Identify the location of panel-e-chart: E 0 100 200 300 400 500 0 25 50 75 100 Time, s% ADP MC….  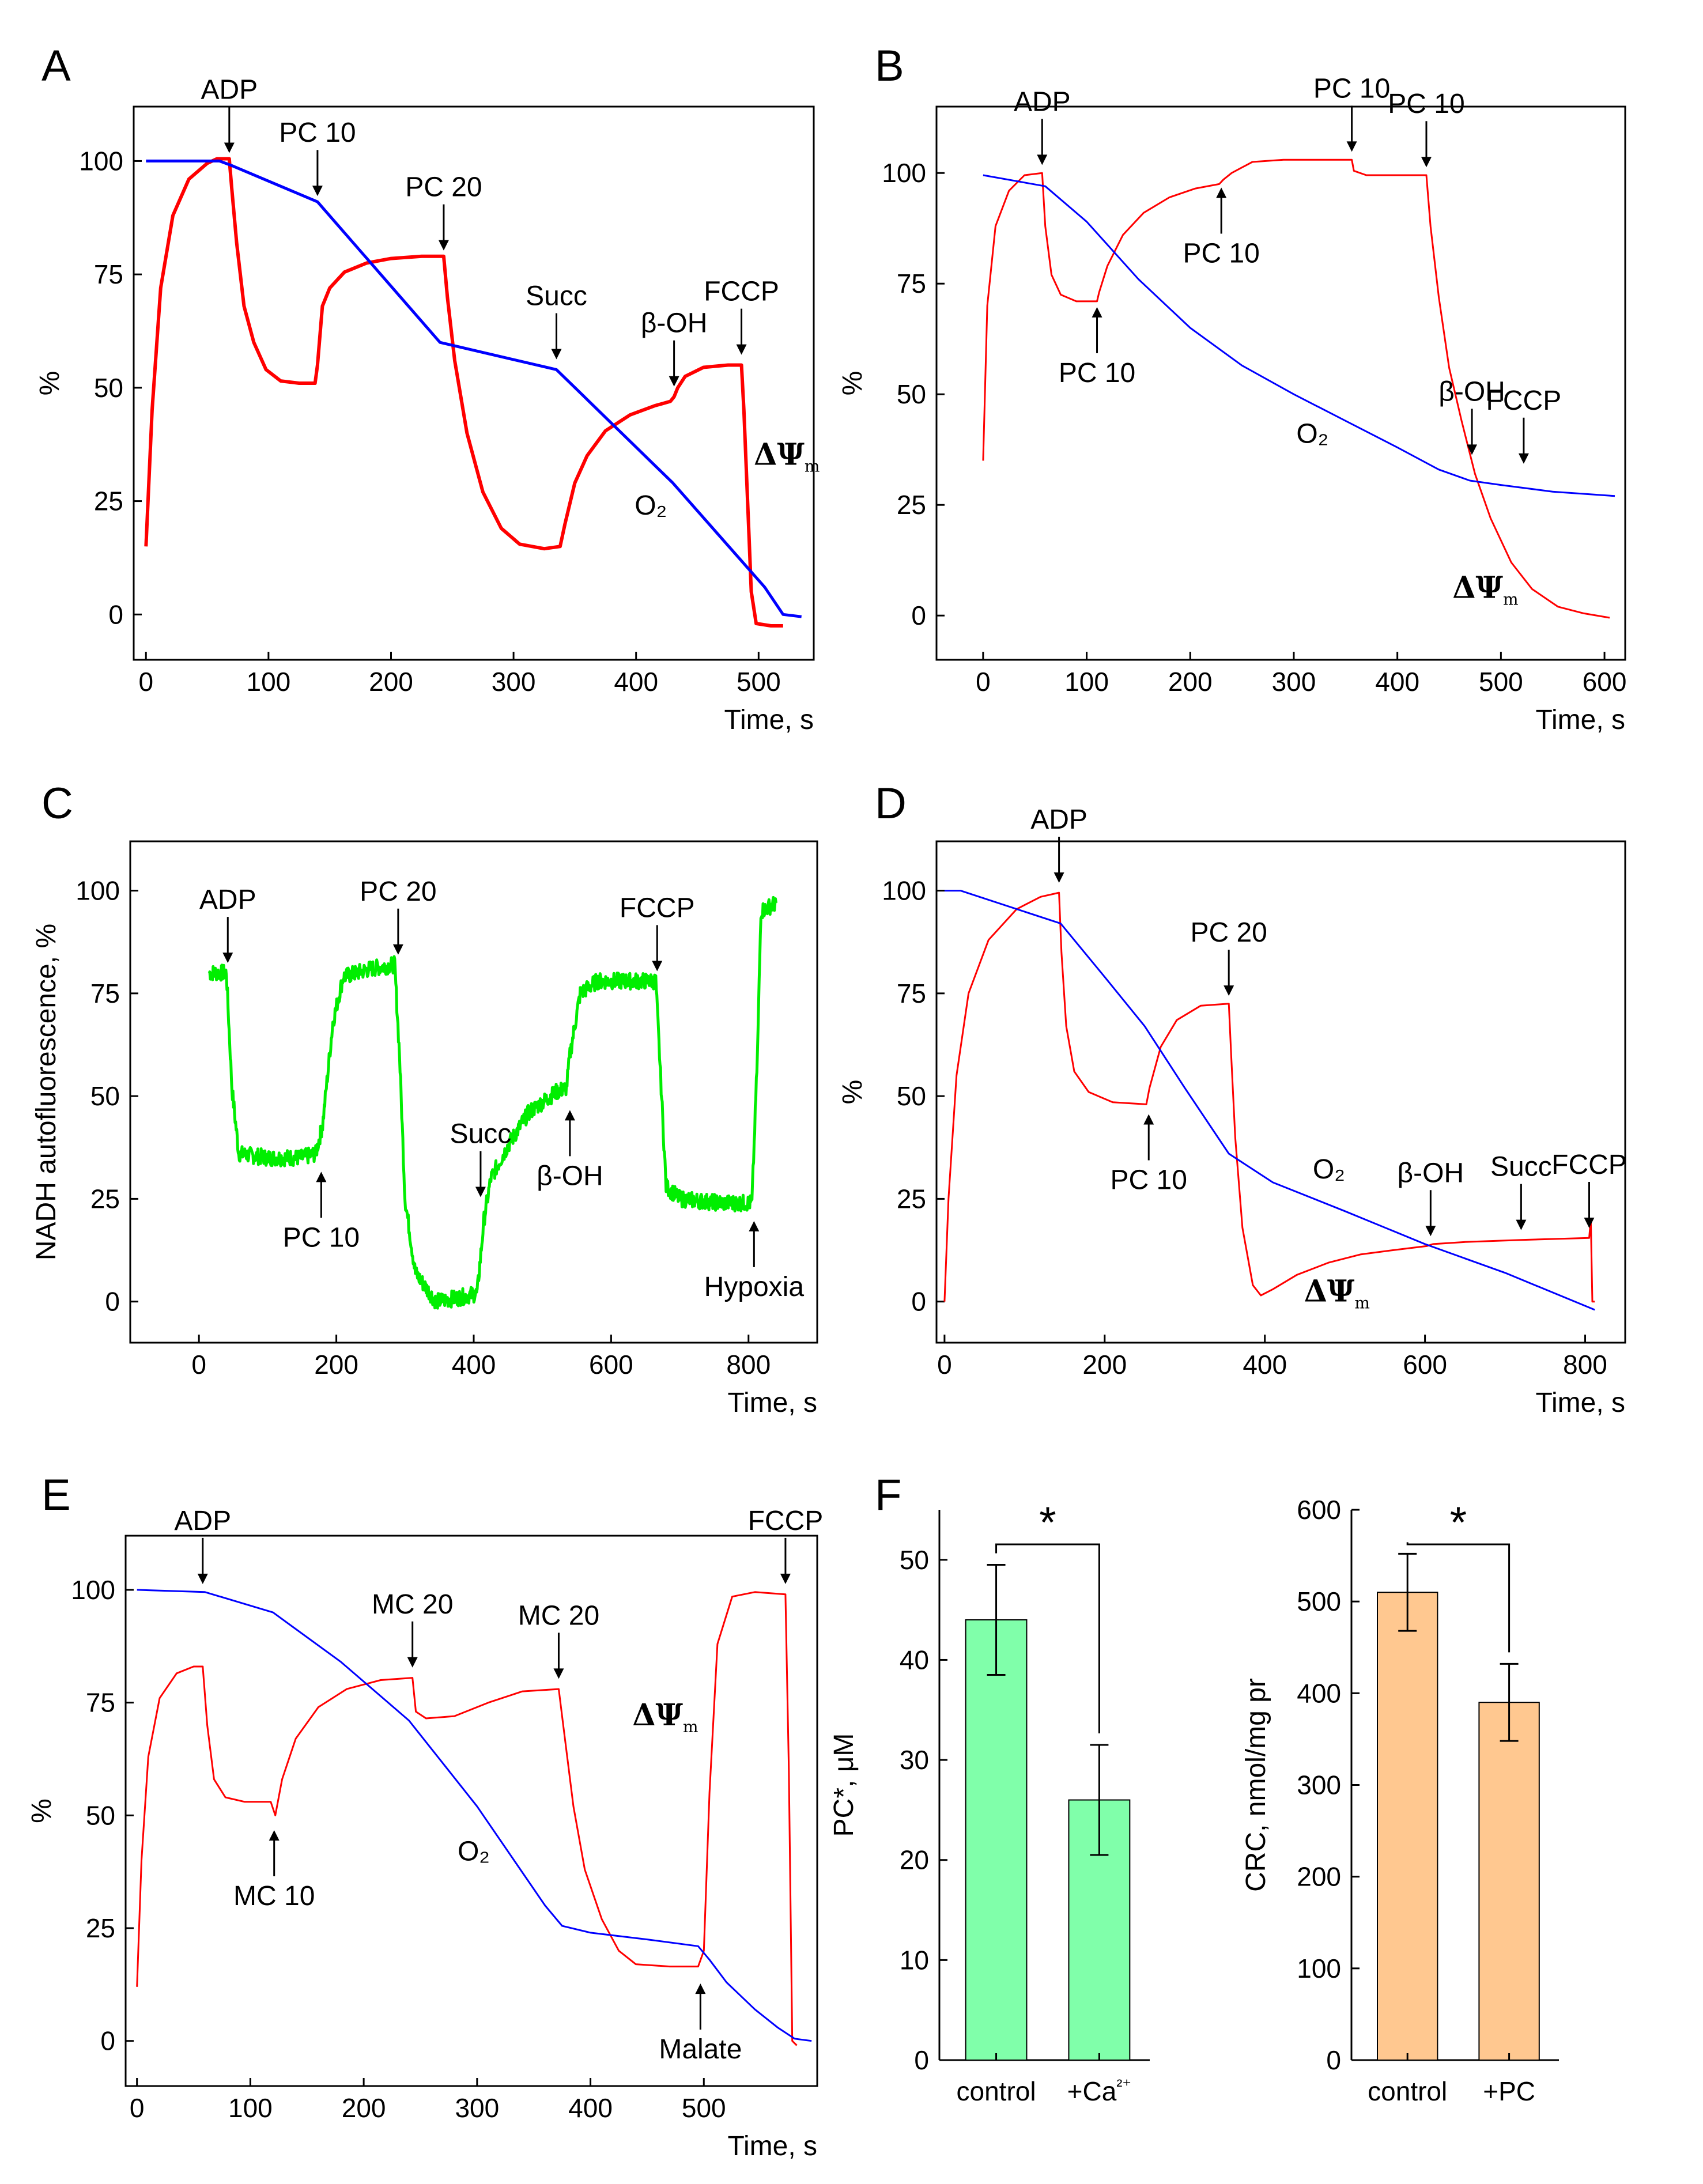
(425, 1816).